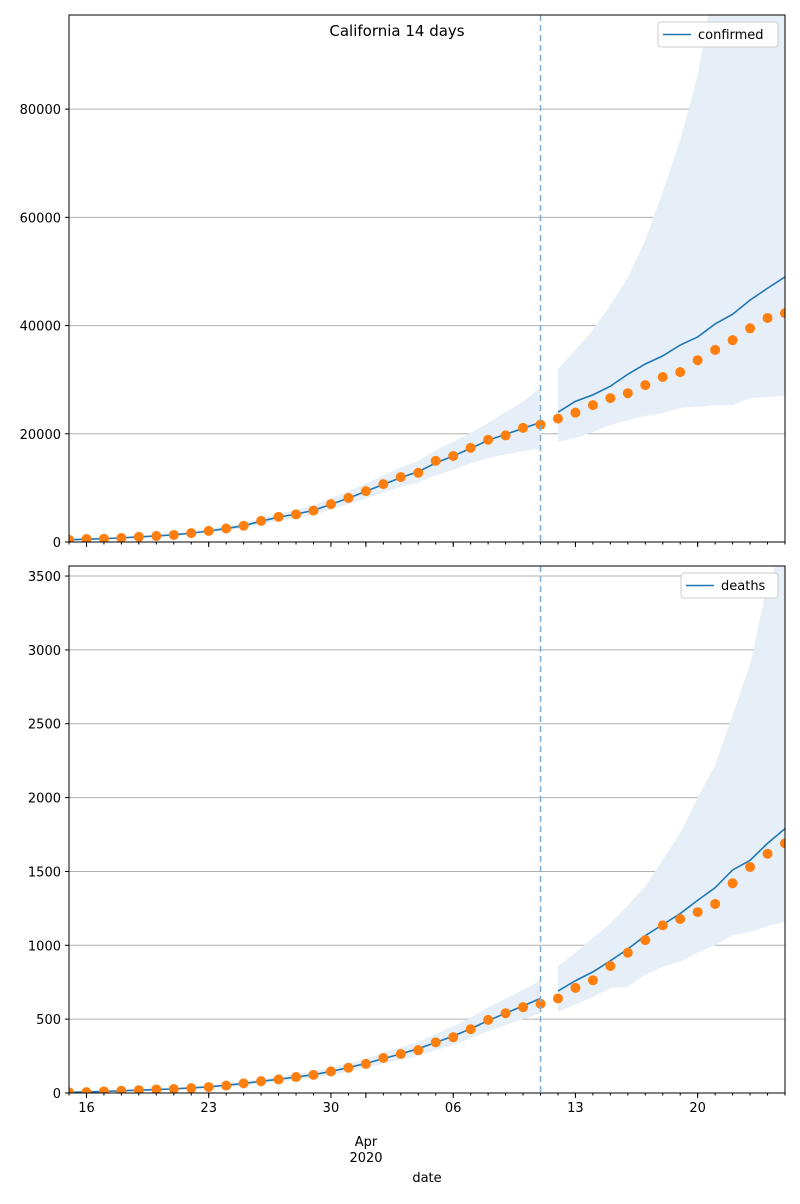 This screenshot has width=800, height=1204. Describe the element at coordinates (453, 1108) in the screenshot. I see `x-tick-label: 06` at that location.